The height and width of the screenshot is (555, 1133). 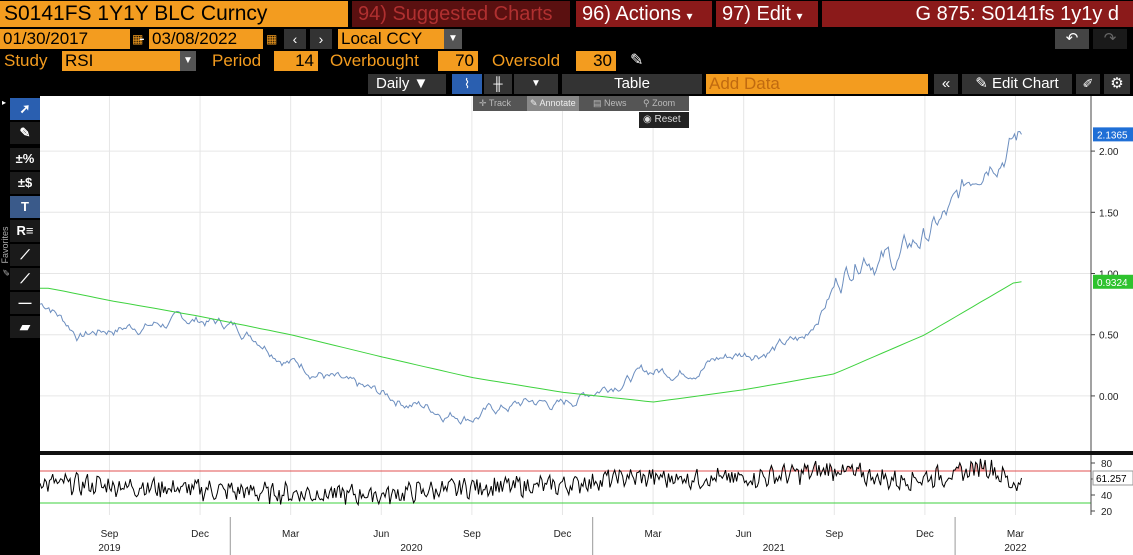 What do you see at coordinates (458, 61) in the screenshot?
I see `overbought-input: 70` at bounding box center [458, 61].